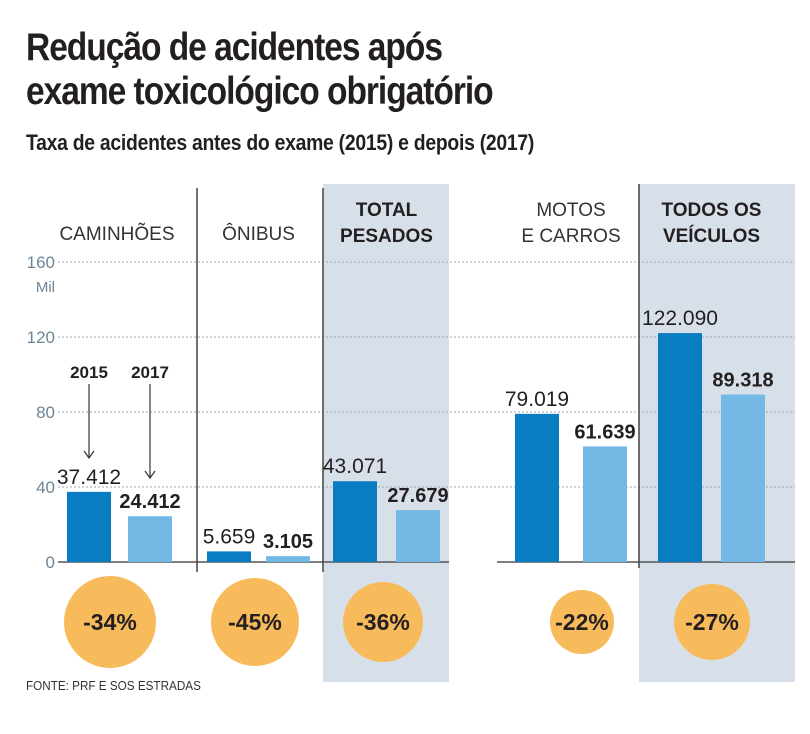 This screenshot has height=734, width=810. I want to click on y-unit-label: Mil, so click(45, 287).